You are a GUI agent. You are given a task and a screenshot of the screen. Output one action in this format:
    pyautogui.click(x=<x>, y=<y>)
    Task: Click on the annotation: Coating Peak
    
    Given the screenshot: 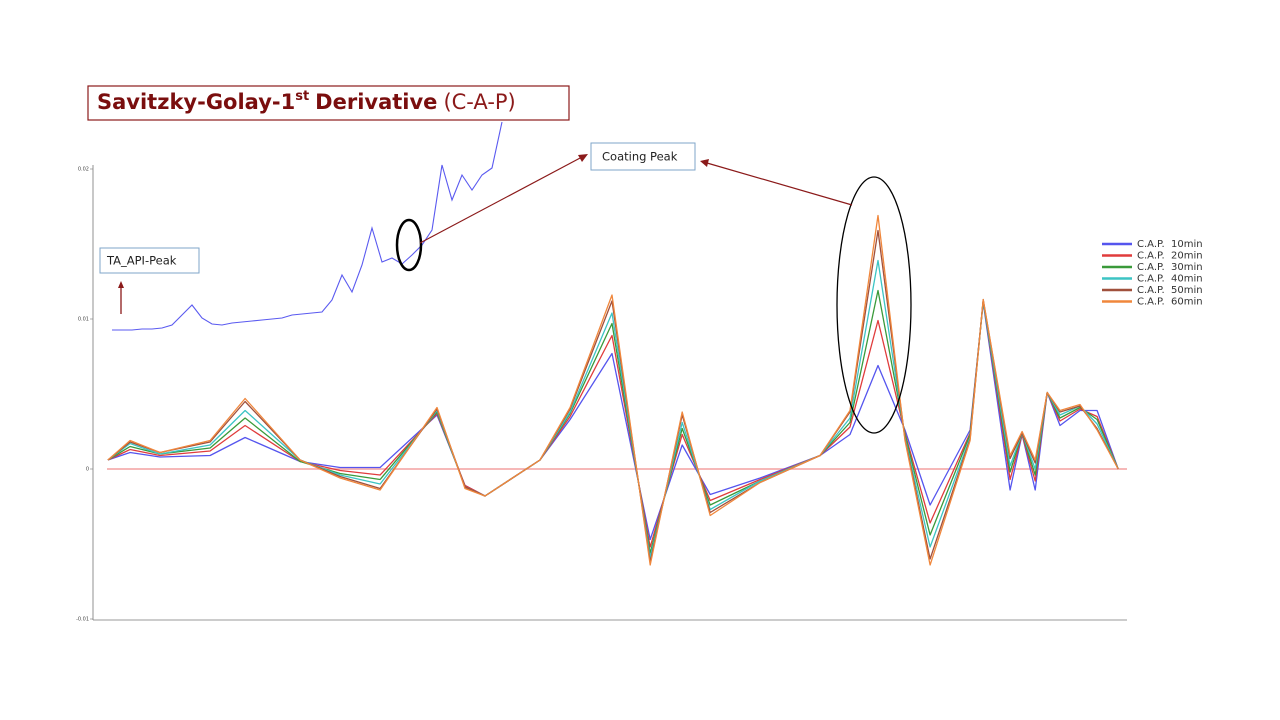 What is the action you would take?
    pyautogui.click(x=640, y=157)
    